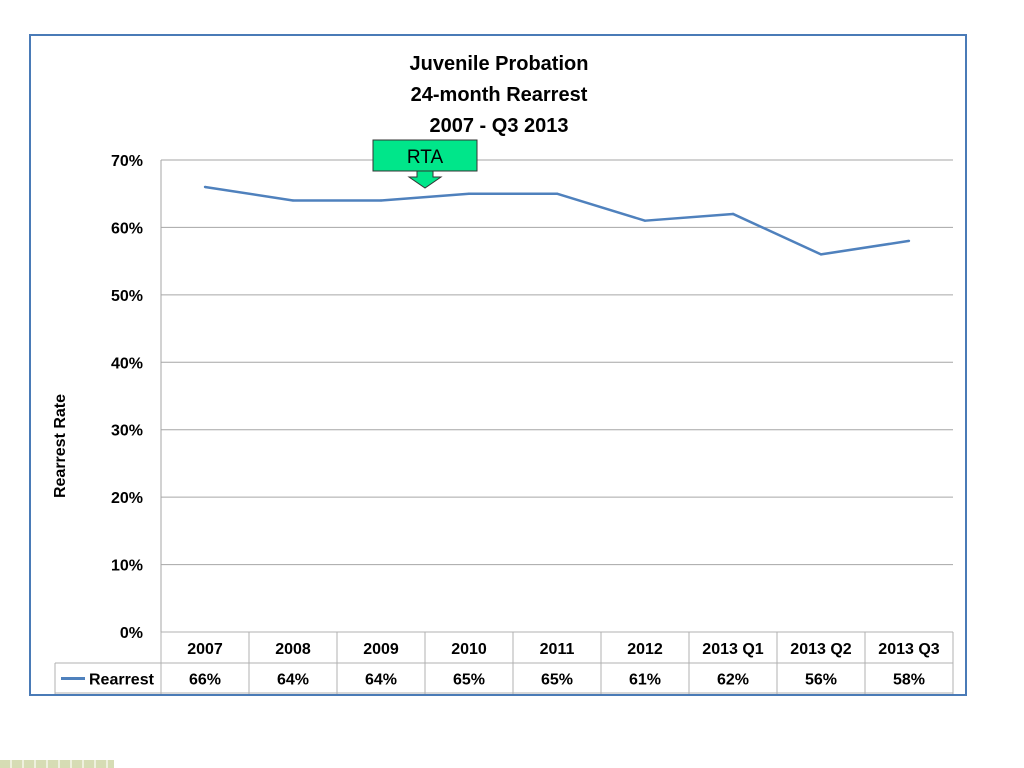  What do you see at coordinates (469, 649) in the screenshot?
I see `x-tick-label: 2010` at bounding box center [469, 649].